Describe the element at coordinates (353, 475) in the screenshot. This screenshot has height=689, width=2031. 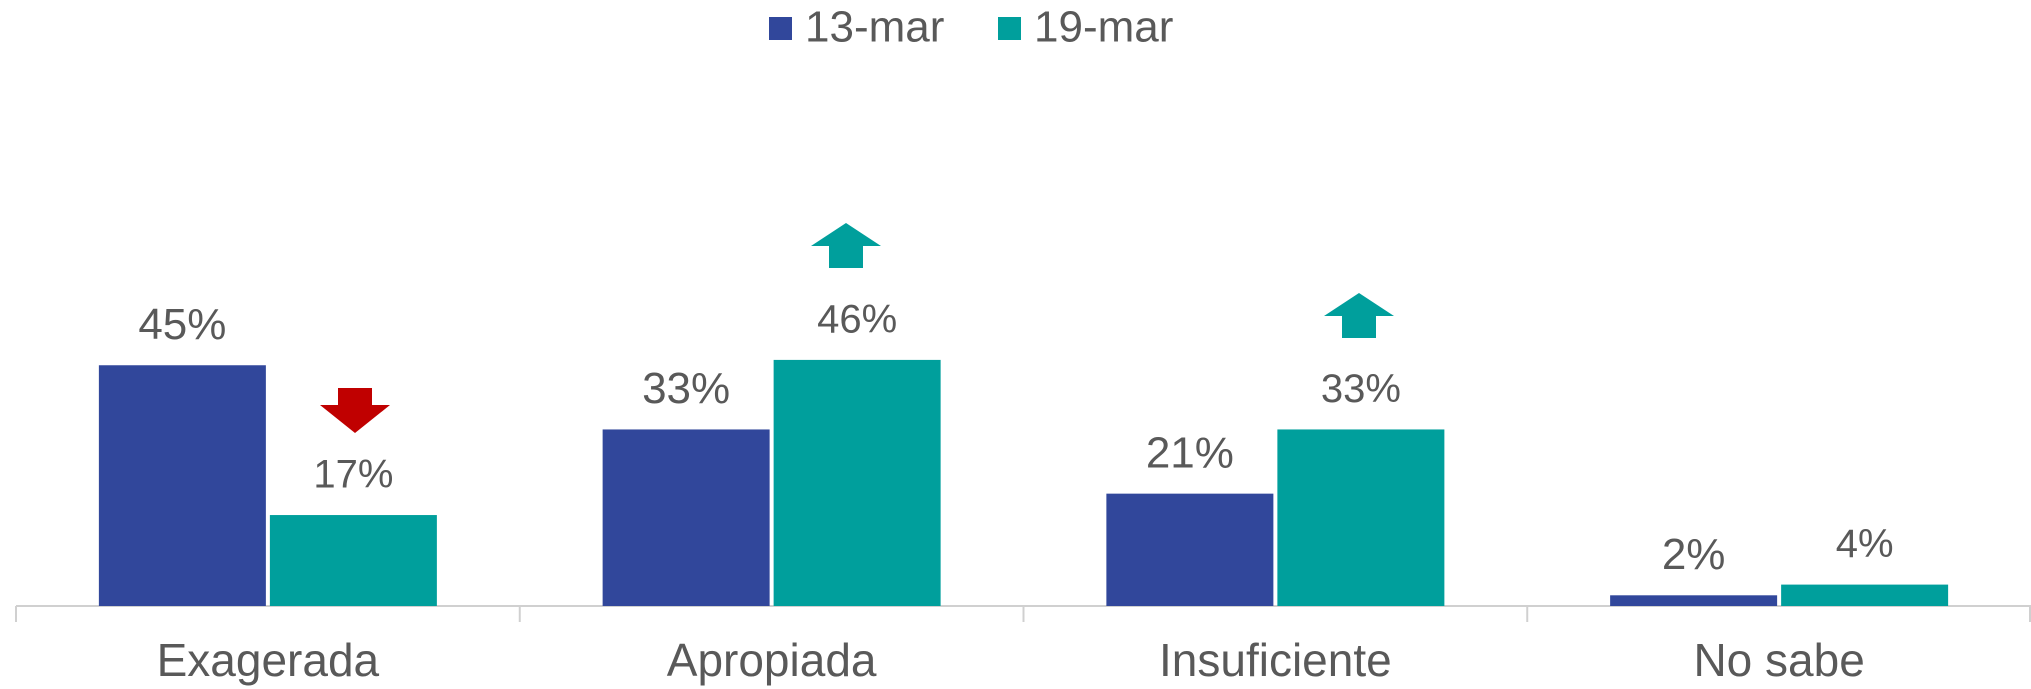
I see `value-label: 17%` at that location.